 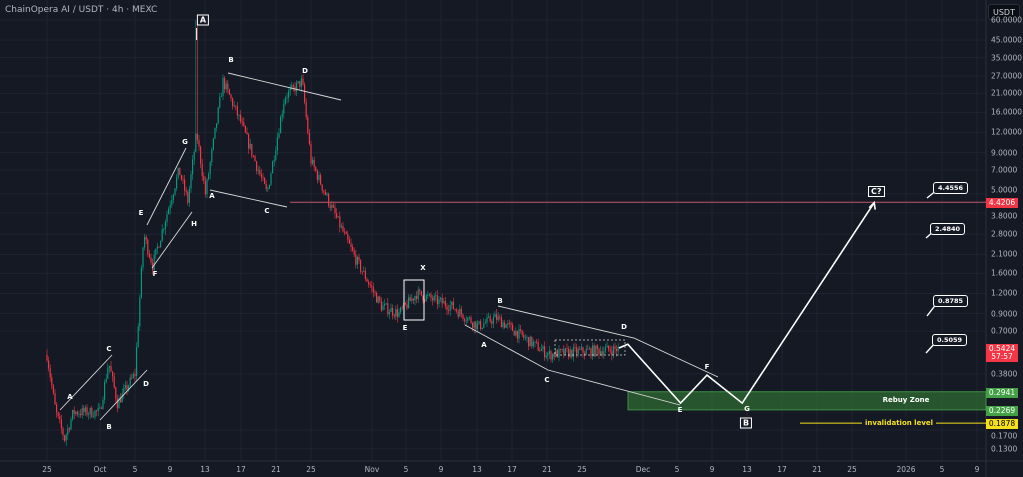 I want to click on rebuy-zone-label: Rebuy Zone, so click(x=906, y=400).